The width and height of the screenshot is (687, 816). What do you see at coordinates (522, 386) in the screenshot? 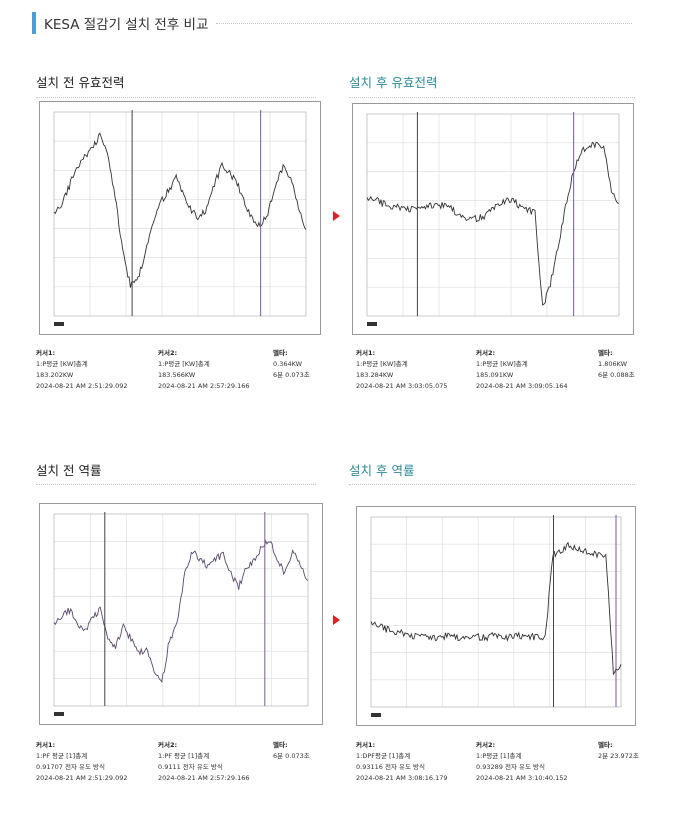
I see `cursor2-line: 2024-08-21 AM 3:09:05.164` at bounding box center [522, 386].